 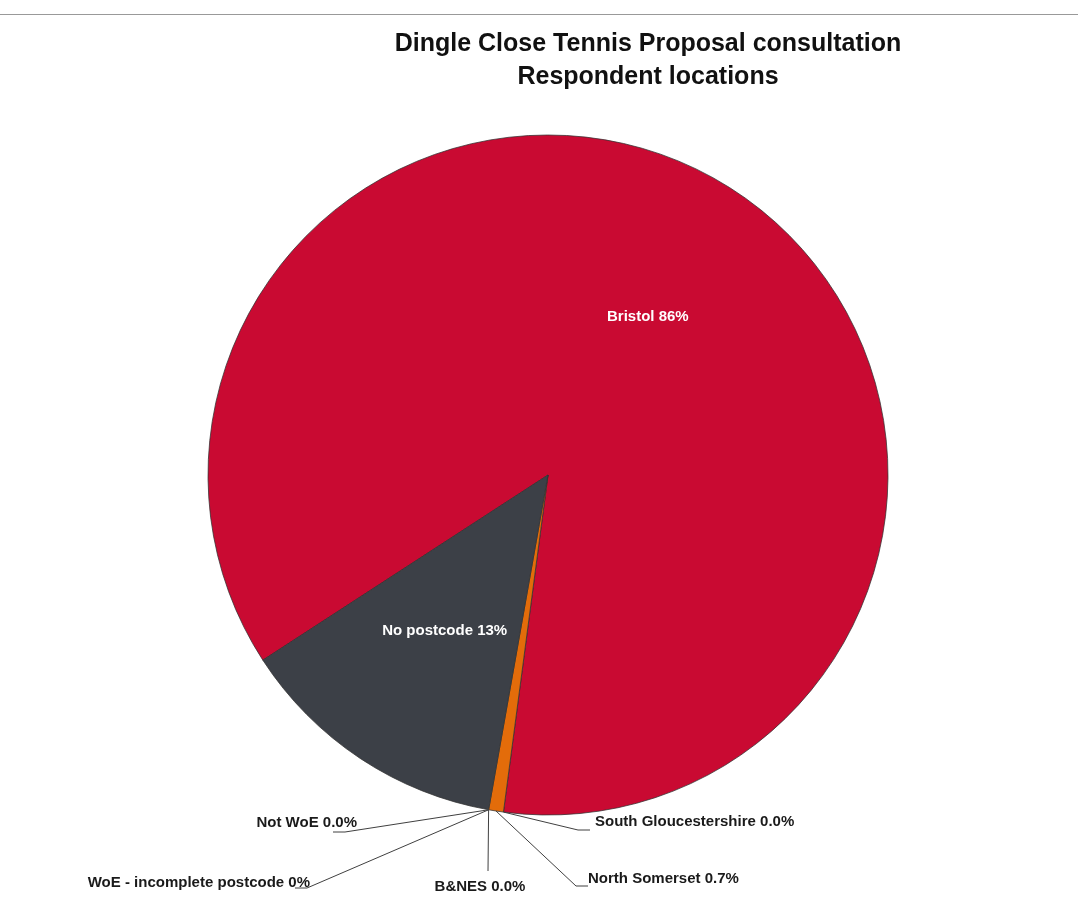 I want to click on category-label: B&NES 0.0%, so click(x=480, y=885).